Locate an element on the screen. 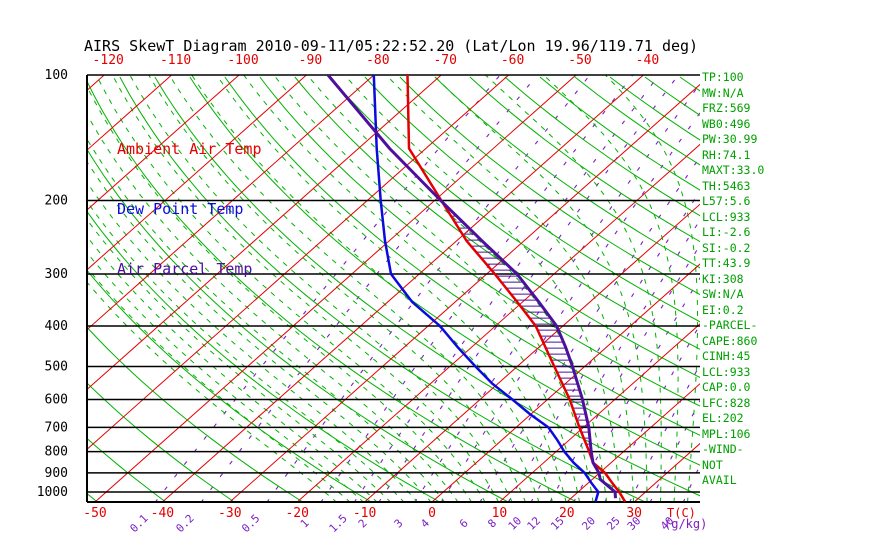 The image size is (870, 560). pressure-tick: 1000 is located at coordinates (52, 492).